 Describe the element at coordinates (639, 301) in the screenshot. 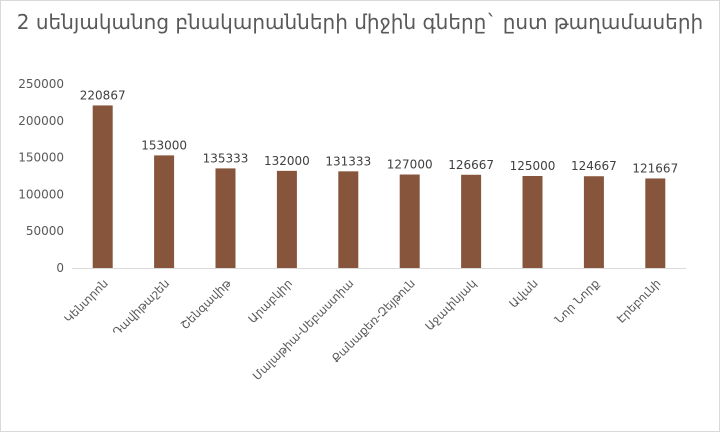

I see `x-tick-label: Էրեբունի` at that location.